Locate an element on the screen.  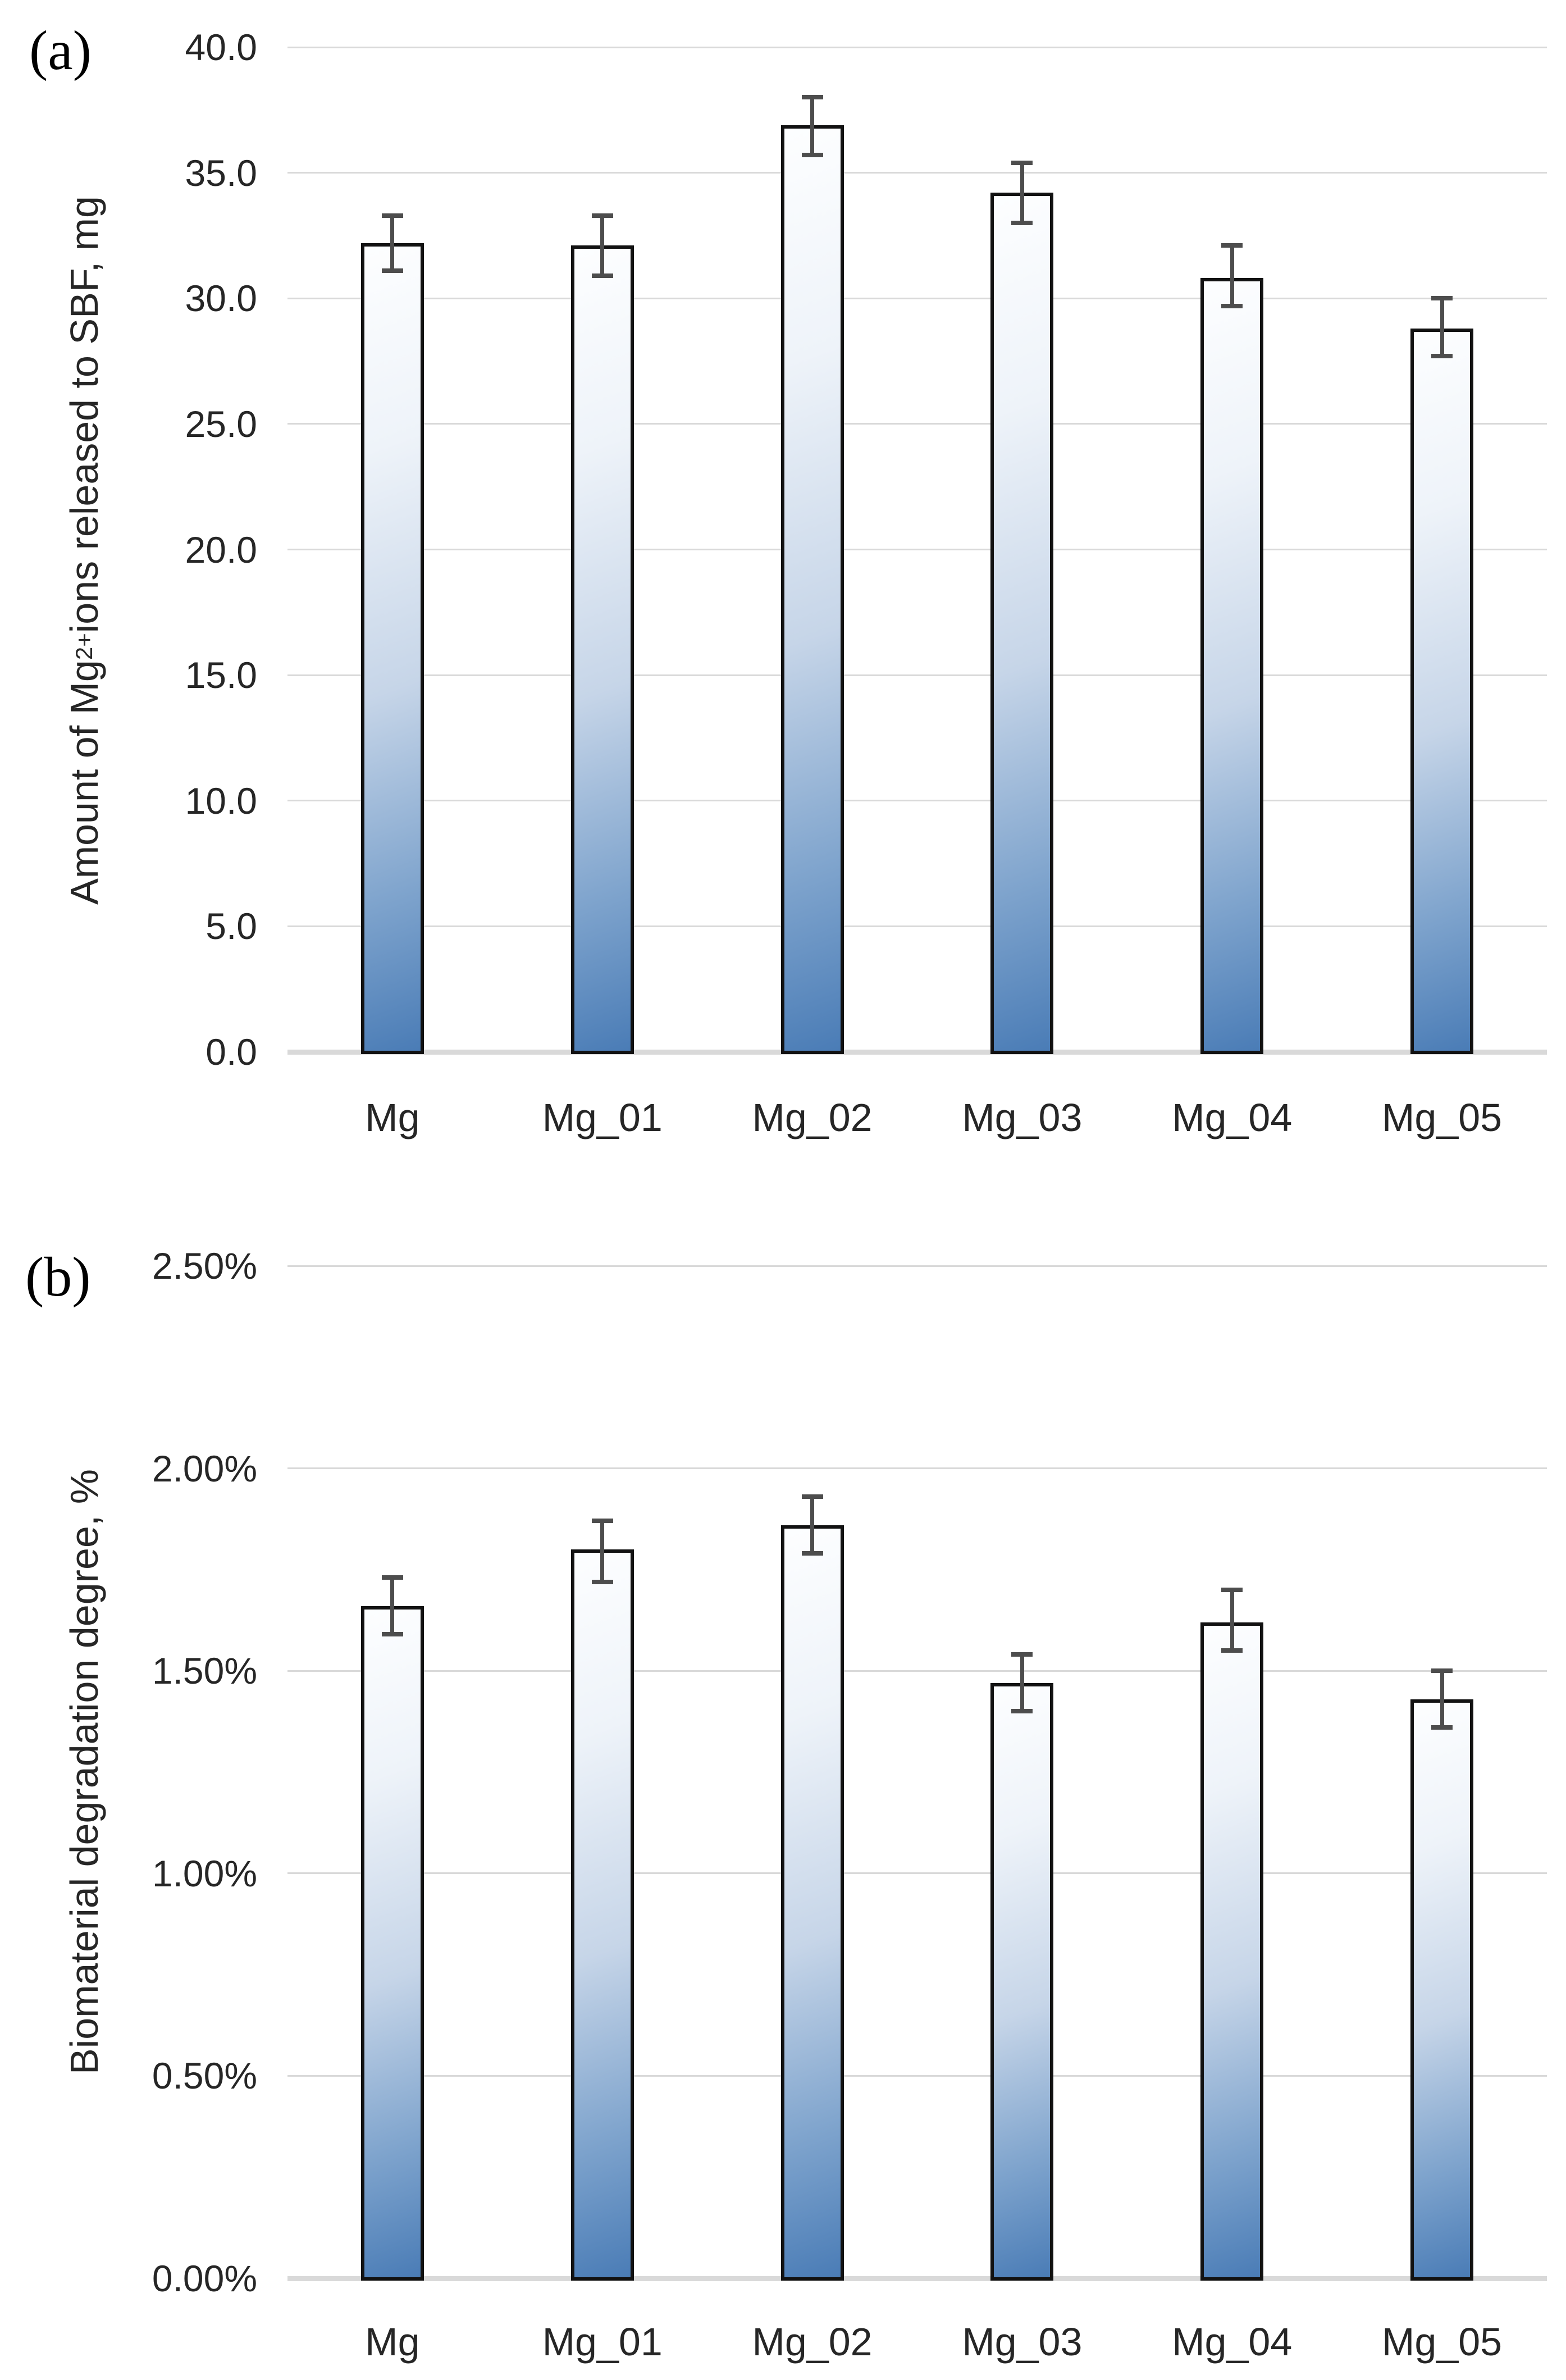
panel-b-label: (b) is located at coordinates (58, 1277).